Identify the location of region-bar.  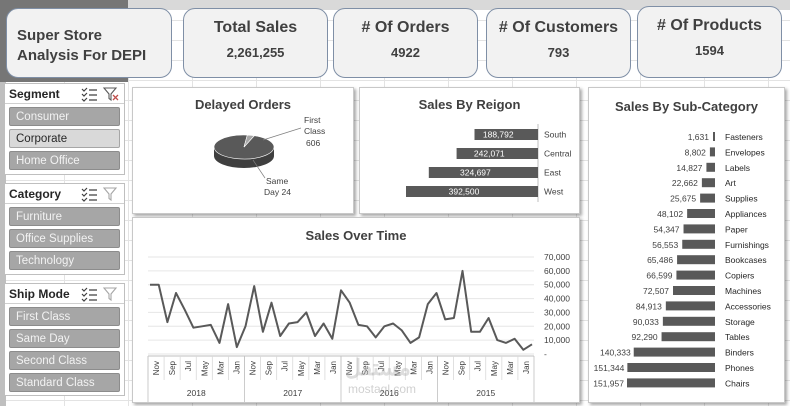
(472, 191).